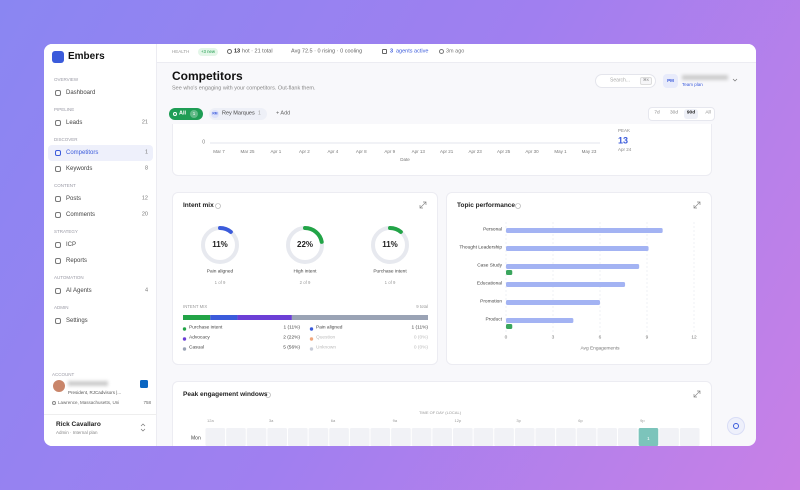  Describe the element at coordinates (493, 320) in the screenshot. I see `y-tick-label: Product` at that location.